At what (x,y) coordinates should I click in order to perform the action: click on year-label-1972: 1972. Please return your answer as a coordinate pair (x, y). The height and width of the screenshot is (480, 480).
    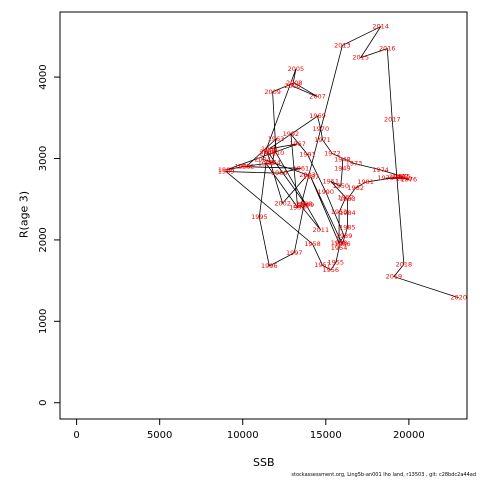
    Looking at the image, I should click on (332, 154).